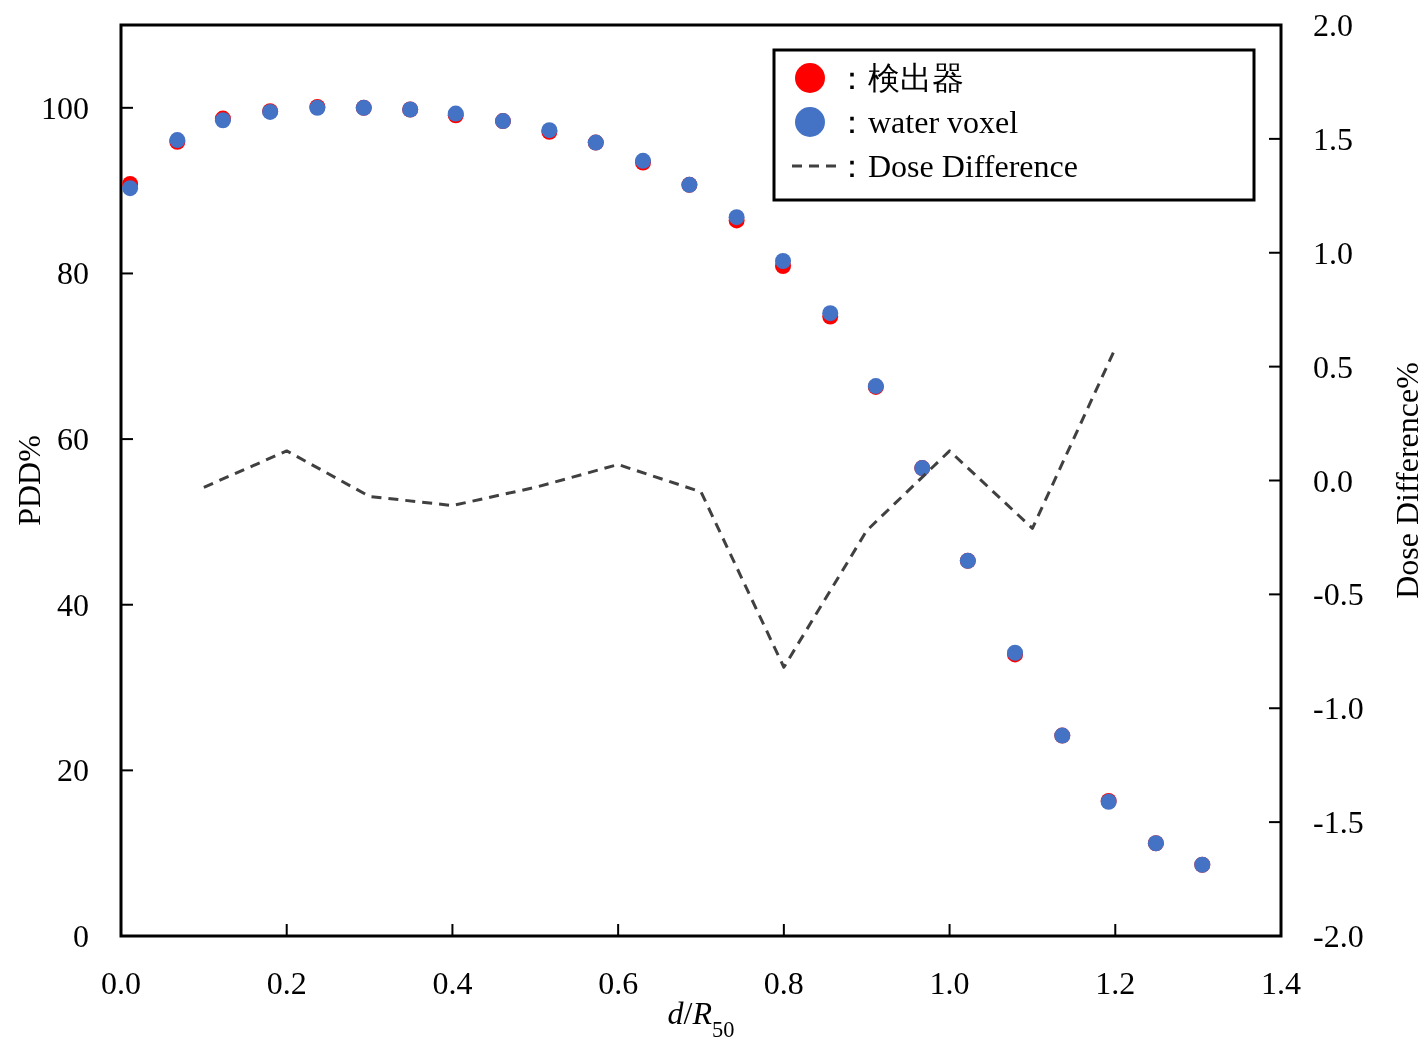  Describe the element at coordinates (1407, 480) in the screenshot. I see `y2-axis-title: Dose Difference%` at that location.